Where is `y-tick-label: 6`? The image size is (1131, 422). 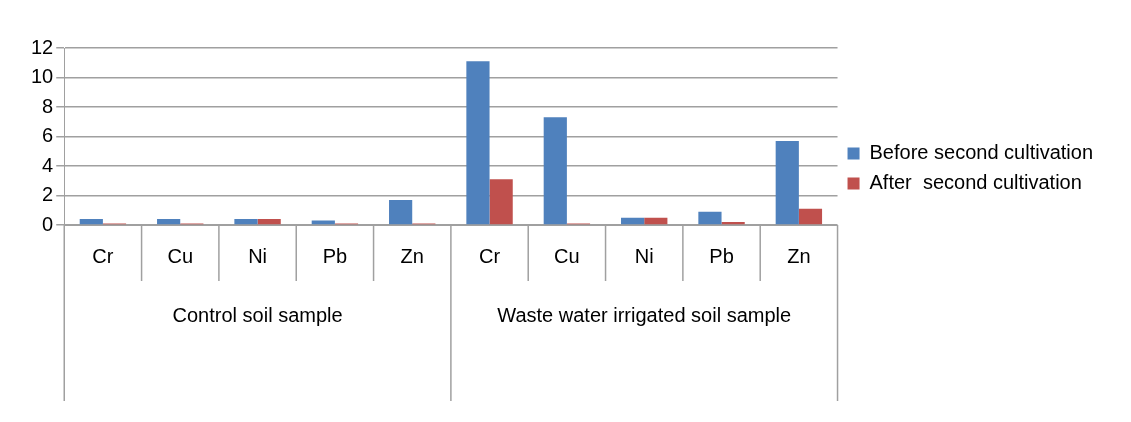 y-tick-label: 6 is located at coordinates (48, 135).